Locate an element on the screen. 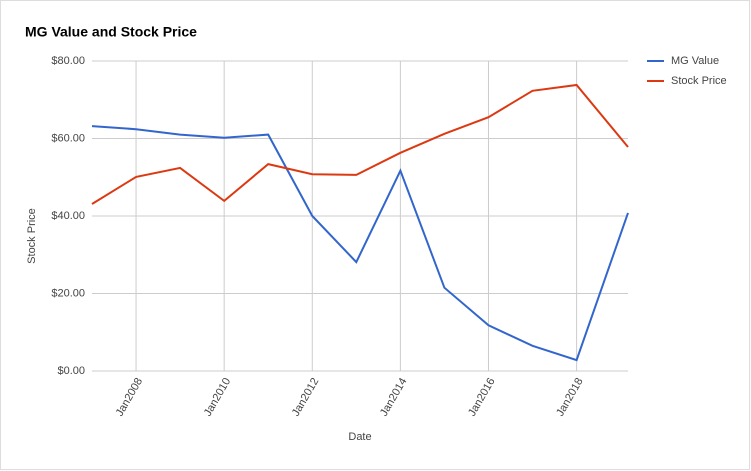  legend-label: Stock Price is located at coordinates (699, 81).